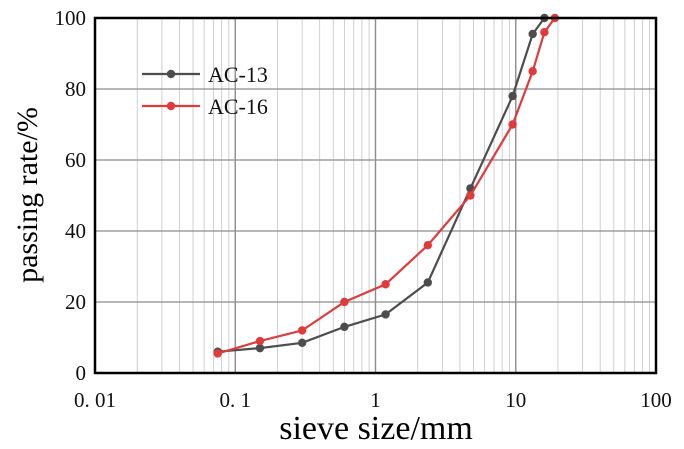 Image resolution: width=684 pixels, height=449 pixels. Describe the element at coordinates (238, 106) in the screenshot. I see `legend-label: AC-16` at that location.